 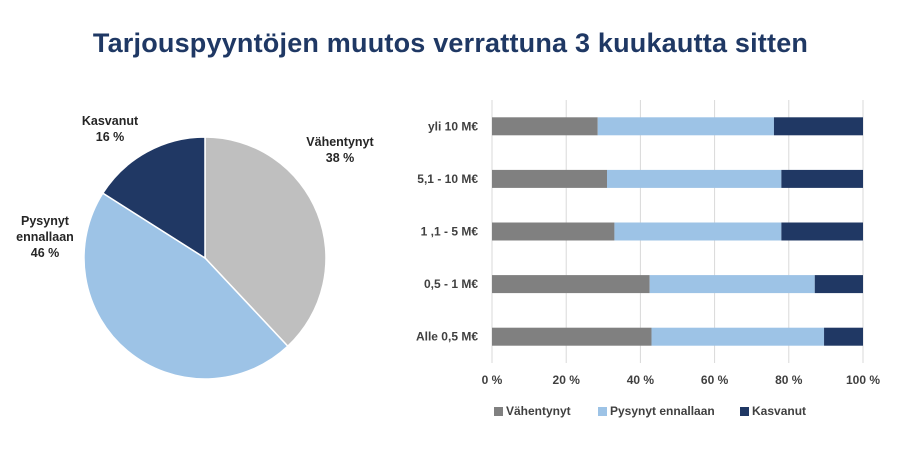 I want to click on legend-label: Pysynyt ennallaan, so click(x=662, y=411).